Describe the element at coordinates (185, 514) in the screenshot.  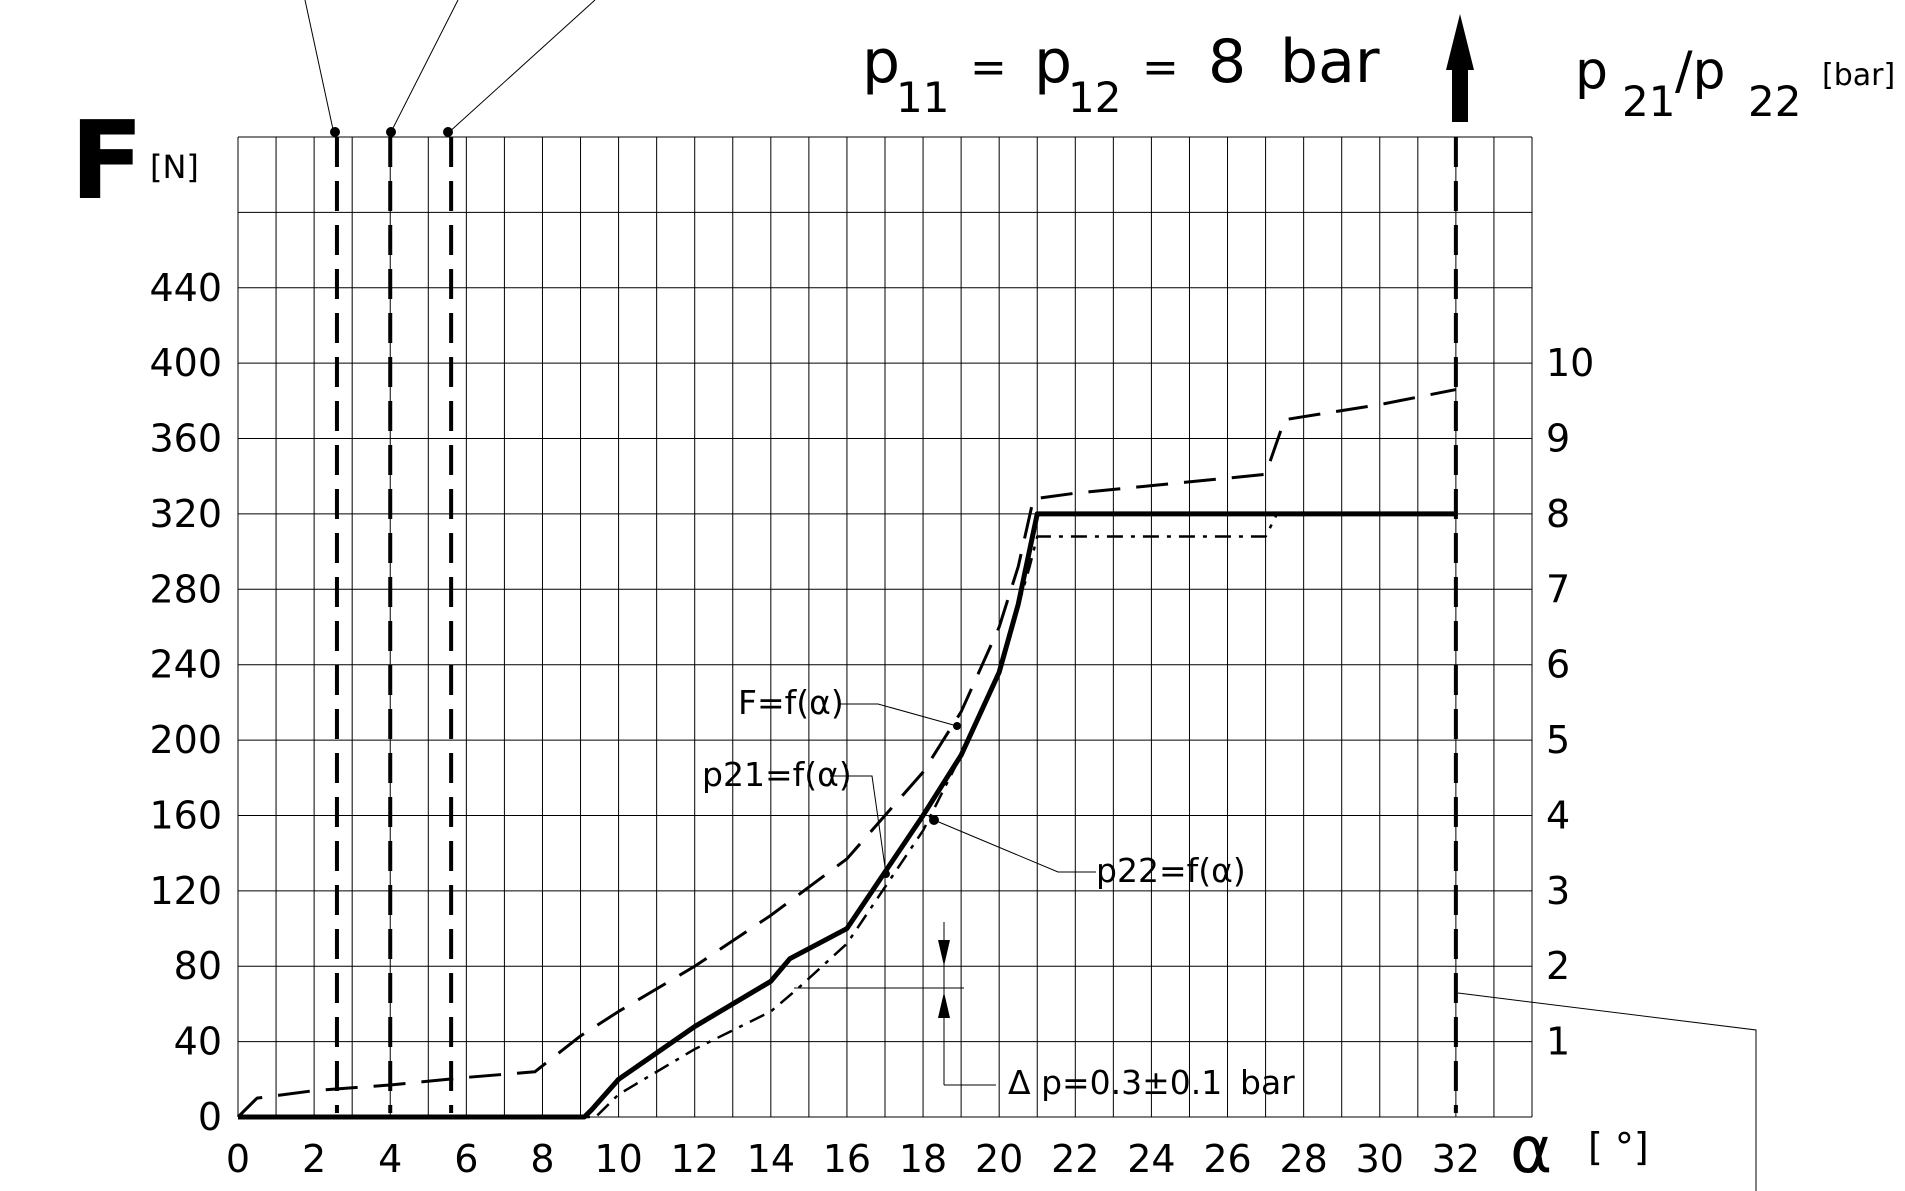
I see `y-left-tick-label: 320` at that location.